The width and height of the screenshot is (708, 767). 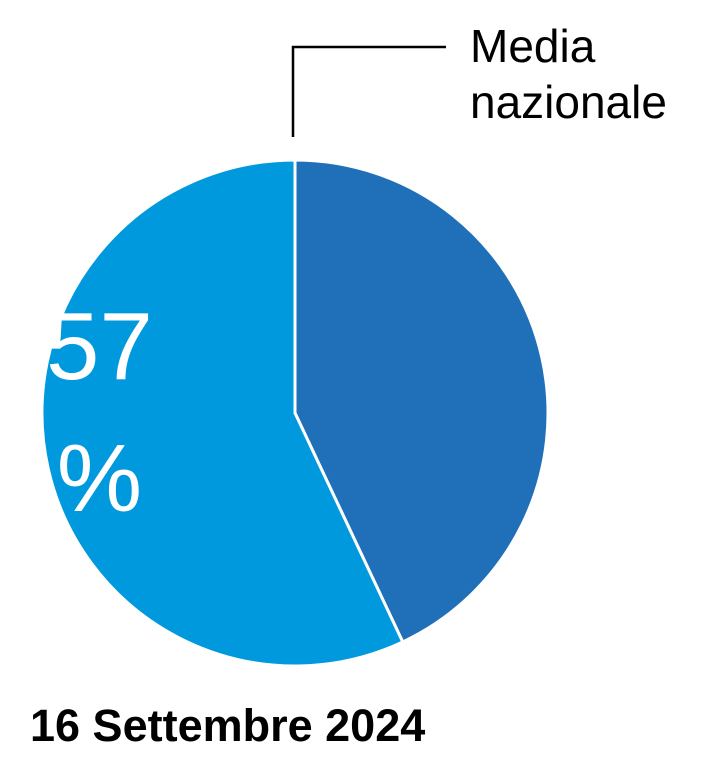 What do you see at coordinates (99, 412) in the screenshot?
I see `value-label: 57 %` at bounding box center [99, 412].